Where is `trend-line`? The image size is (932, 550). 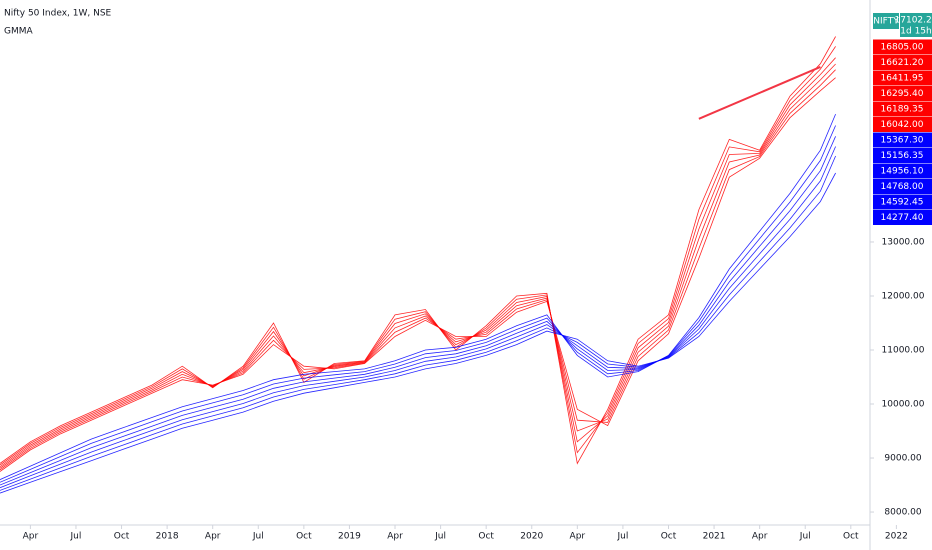 trend-line is located at coordinates (759, 93).